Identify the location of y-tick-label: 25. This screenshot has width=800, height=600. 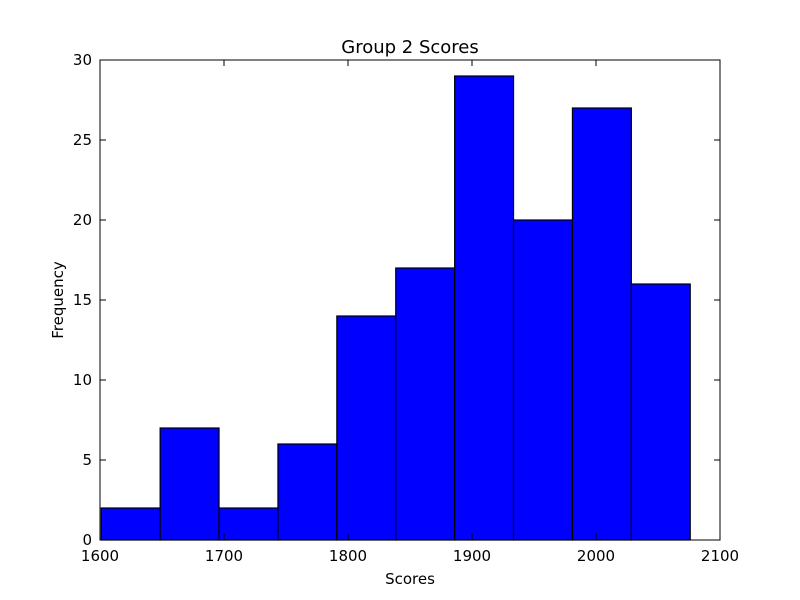
(82, 140).